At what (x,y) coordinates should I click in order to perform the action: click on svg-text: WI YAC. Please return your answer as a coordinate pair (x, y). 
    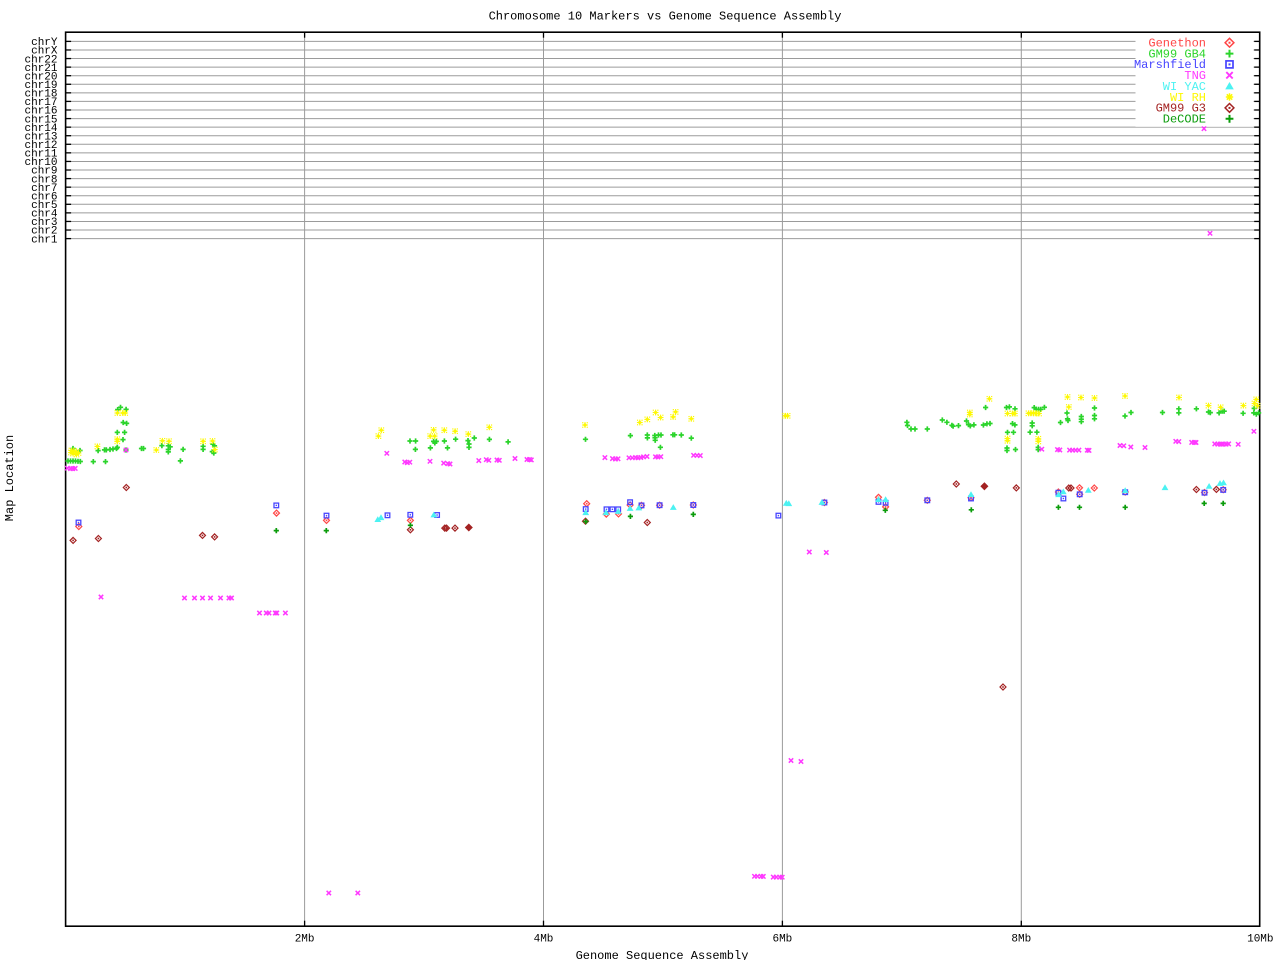
    Looking at the image, I should click on (1184, 87).